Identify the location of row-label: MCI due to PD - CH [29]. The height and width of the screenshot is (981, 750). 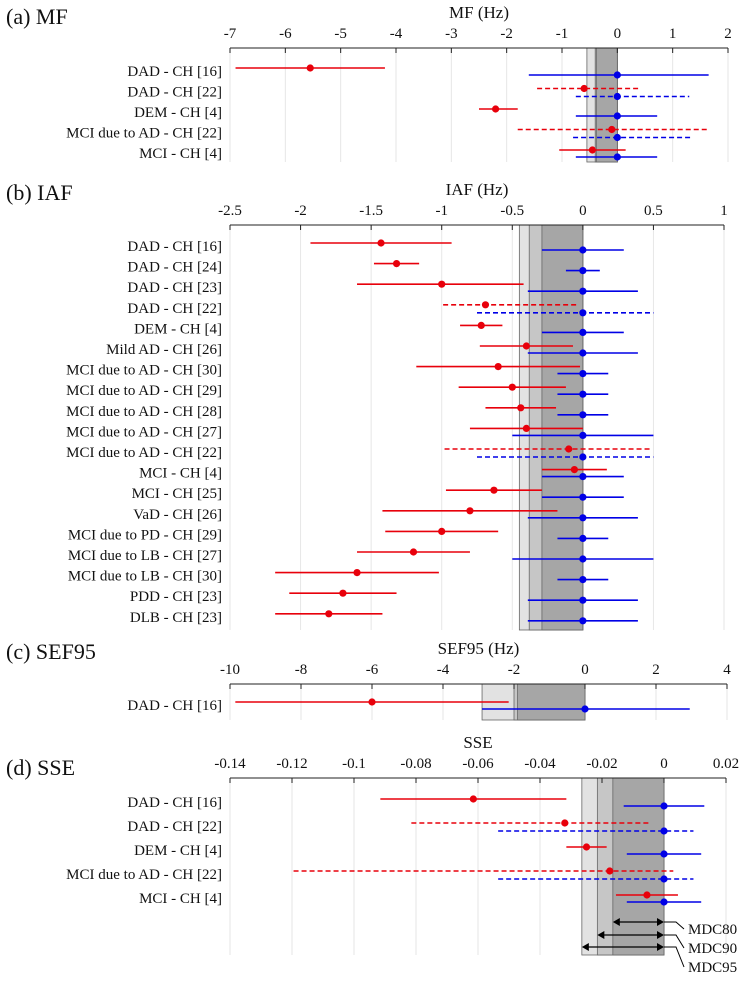
(145, 535).